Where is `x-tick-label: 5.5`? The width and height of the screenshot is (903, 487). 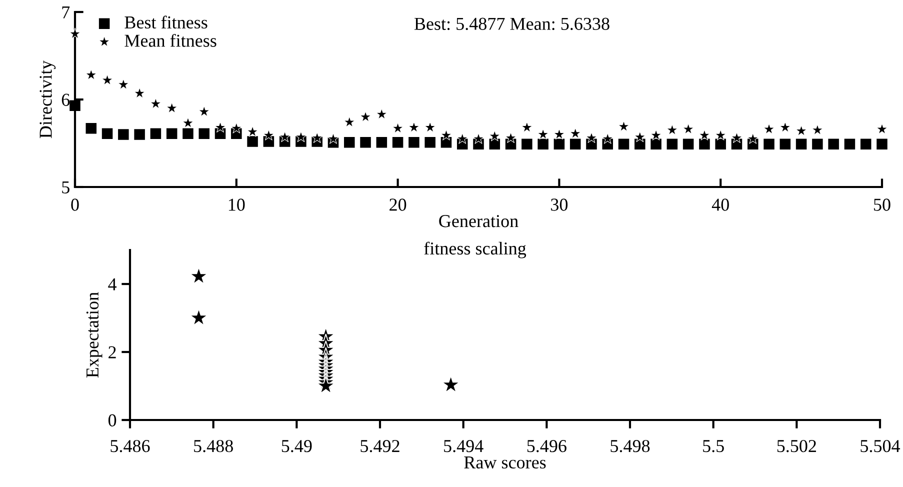 x-tick-label: 5.5 is located at coordinates (713, 446).